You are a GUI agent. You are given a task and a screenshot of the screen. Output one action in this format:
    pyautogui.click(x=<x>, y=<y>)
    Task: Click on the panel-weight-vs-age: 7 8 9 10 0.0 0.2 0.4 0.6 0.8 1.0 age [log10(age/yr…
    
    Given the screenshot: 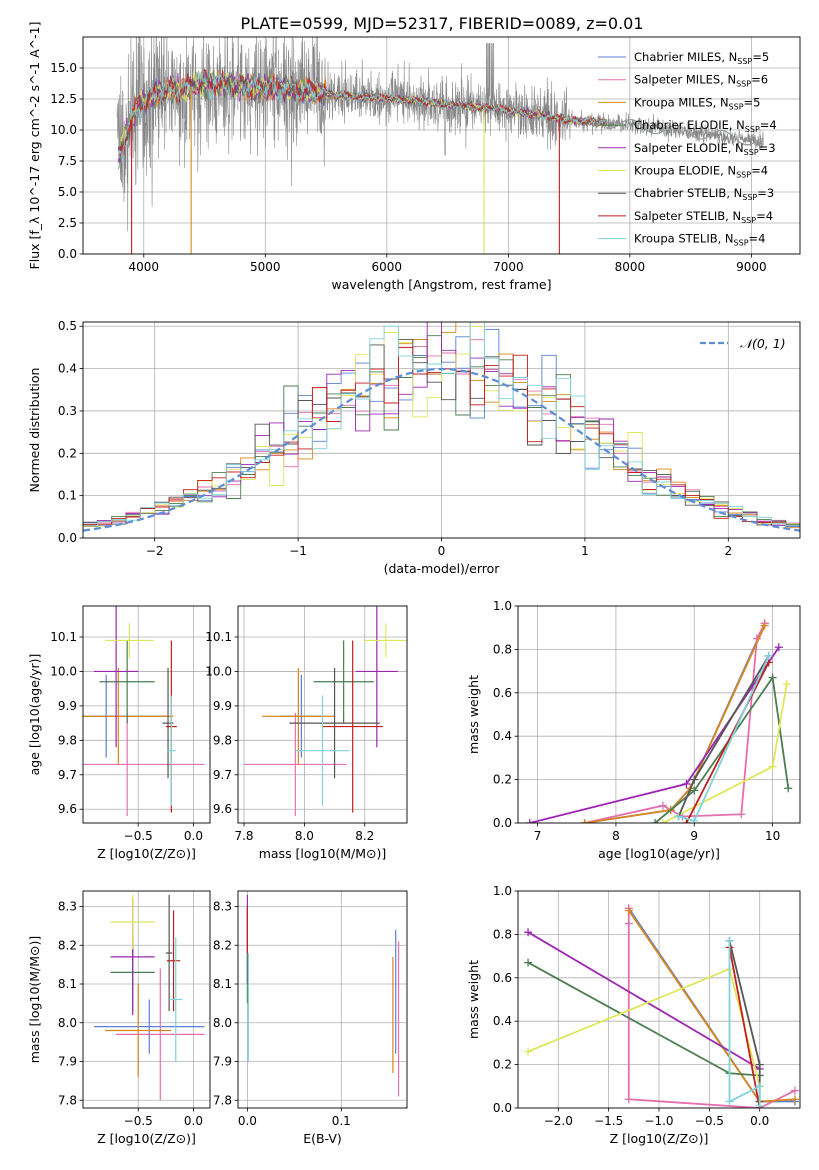 What is the action you would take?
    pyautogui.click(x=633, y=730)
    